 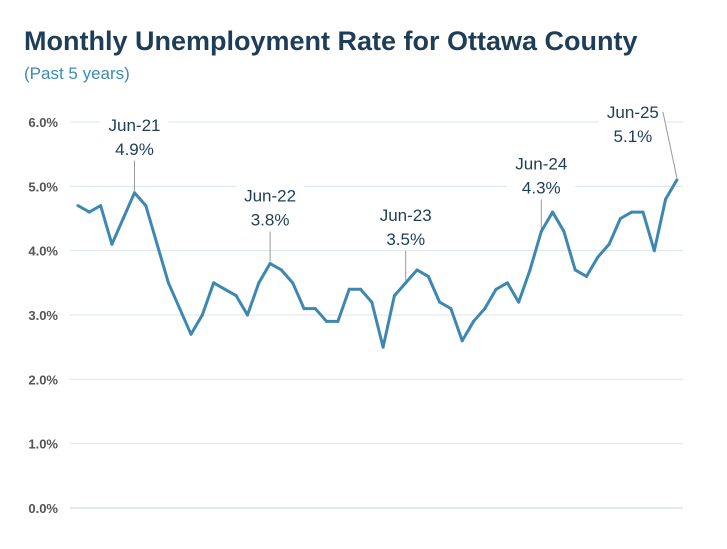 What do you see at coordinates (135, 125) in the screenshot?
I see `annotation-date: Jun-21` at bounding box center [135, 125].